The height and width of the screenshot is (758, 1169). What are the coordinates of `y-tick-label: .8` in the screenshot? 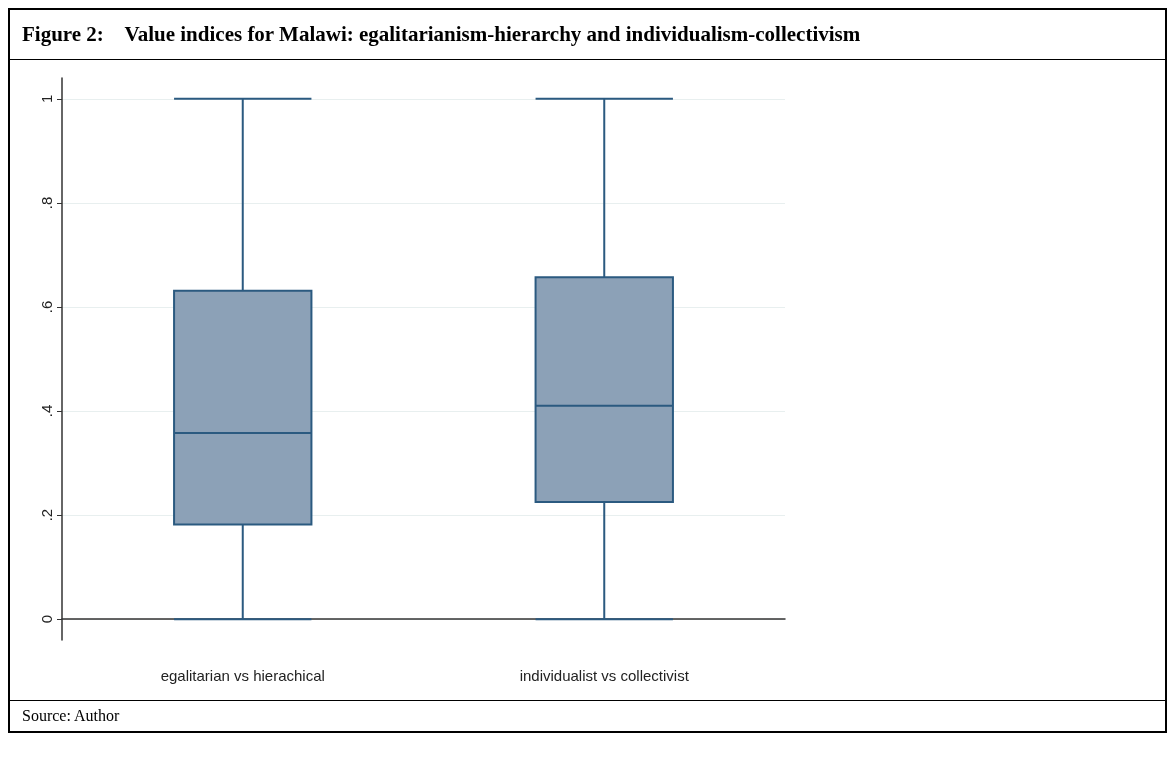 It's located at (46, 203).